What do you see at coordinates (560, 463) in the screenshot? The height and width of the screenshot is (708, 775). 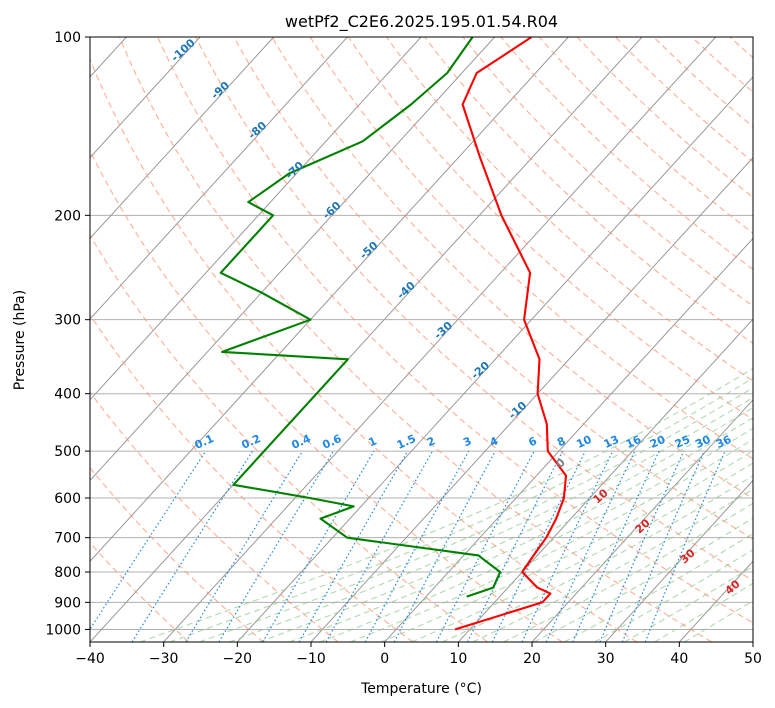 I see `moist-adiabat-label: 0` at bounding box center [560, 463].